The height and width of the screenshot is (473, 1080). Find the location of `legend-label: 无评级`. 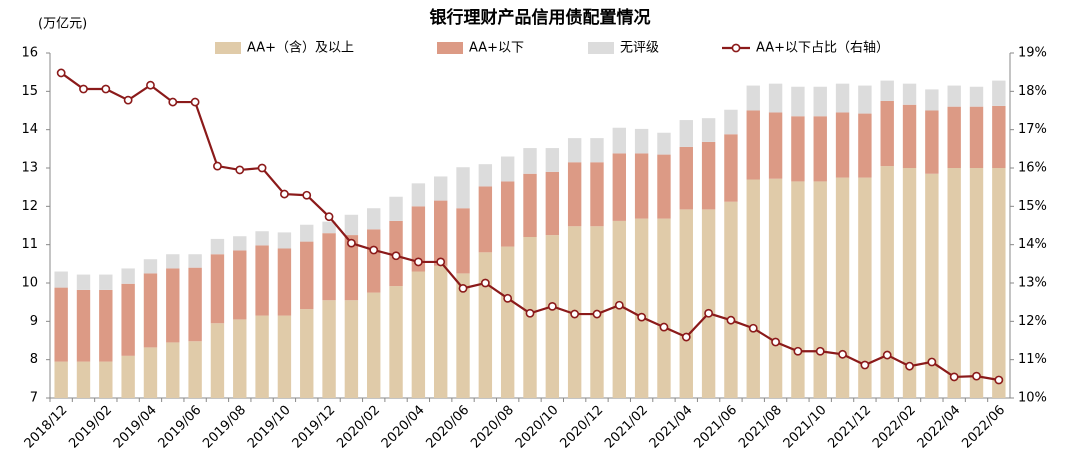

legend-label: 无评级 is located at coordinates (639, 48).